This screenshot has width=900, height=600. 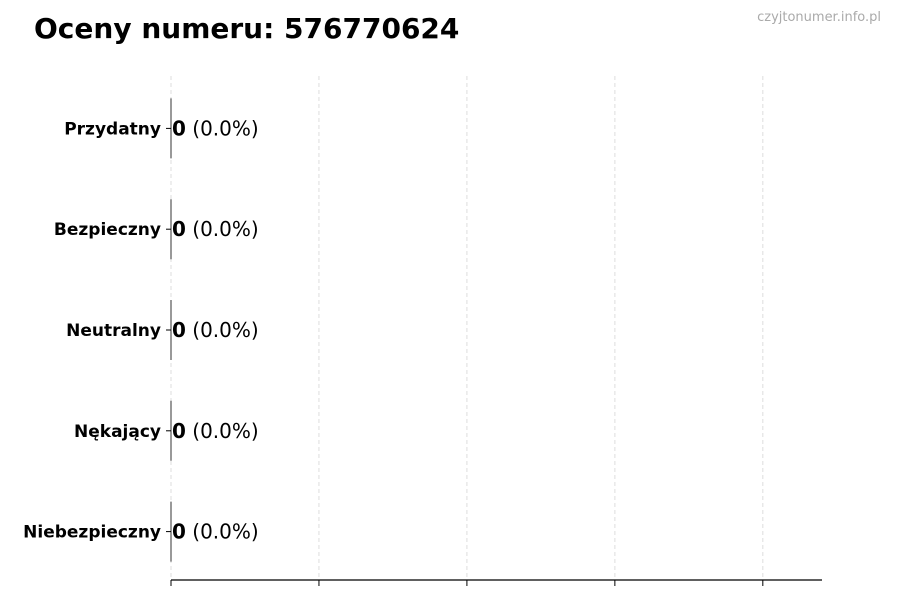 I want to click on y-tick-label: Nękający, so click(x=117, y=432).